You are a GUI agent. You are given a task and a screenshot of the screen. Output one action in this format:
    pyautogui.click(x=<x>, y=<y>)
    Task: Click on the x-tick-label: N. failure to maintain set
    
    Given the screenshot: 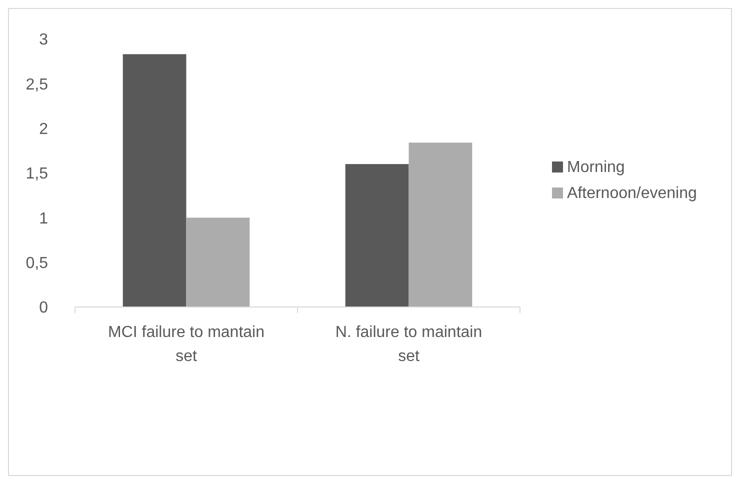 What is the action you would take?
    pyautogui.click(x=408, y=344)
    